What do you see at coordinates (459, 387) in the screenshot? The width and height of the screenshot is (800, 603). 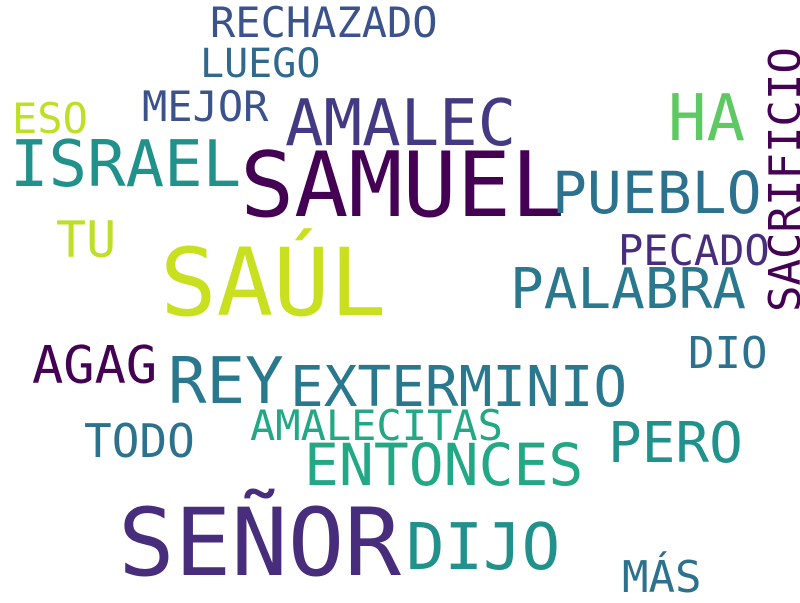 I see `word-exterminio: EXTERMINIO` at bounding box center [459, 387].